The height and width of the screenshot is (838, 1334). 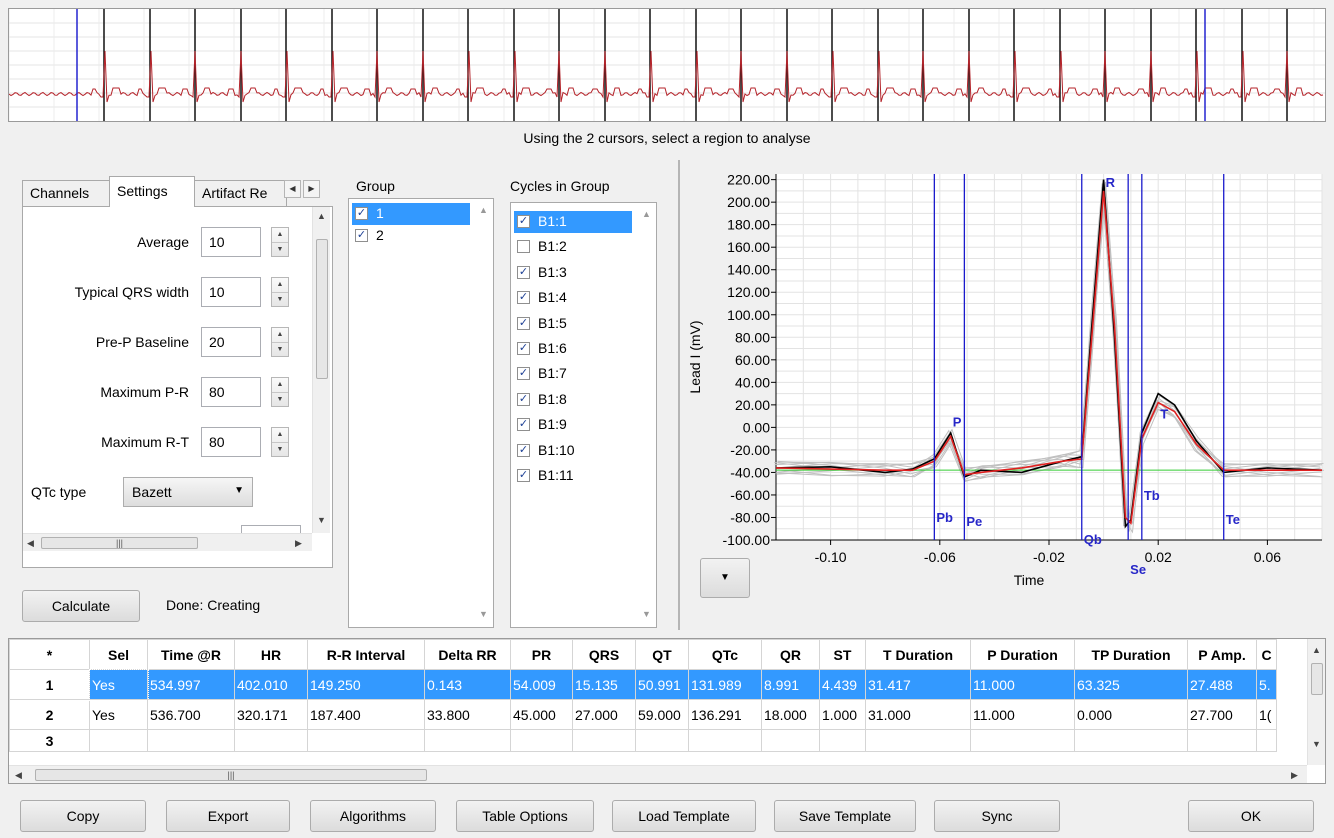 What do you see at coordinates (191, 654) in the screenshot?
I see `column-header: Time @R` at bounding box center [191, 654].